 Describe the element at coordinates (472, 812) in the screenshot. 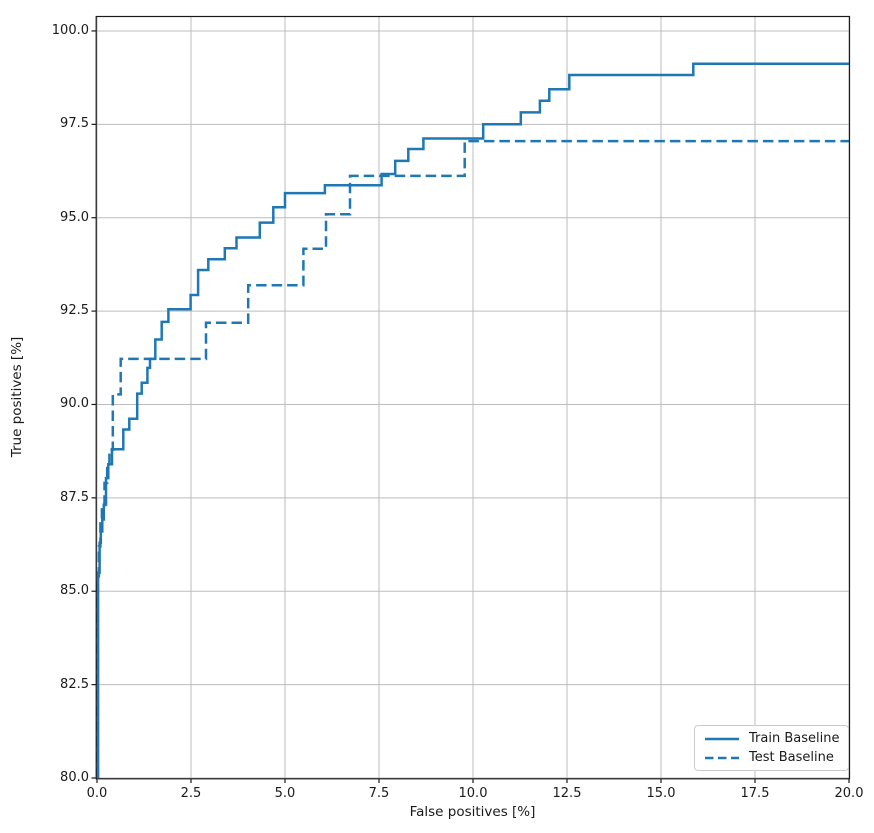

I see `x-axis-label: False positives [%]` at that location.